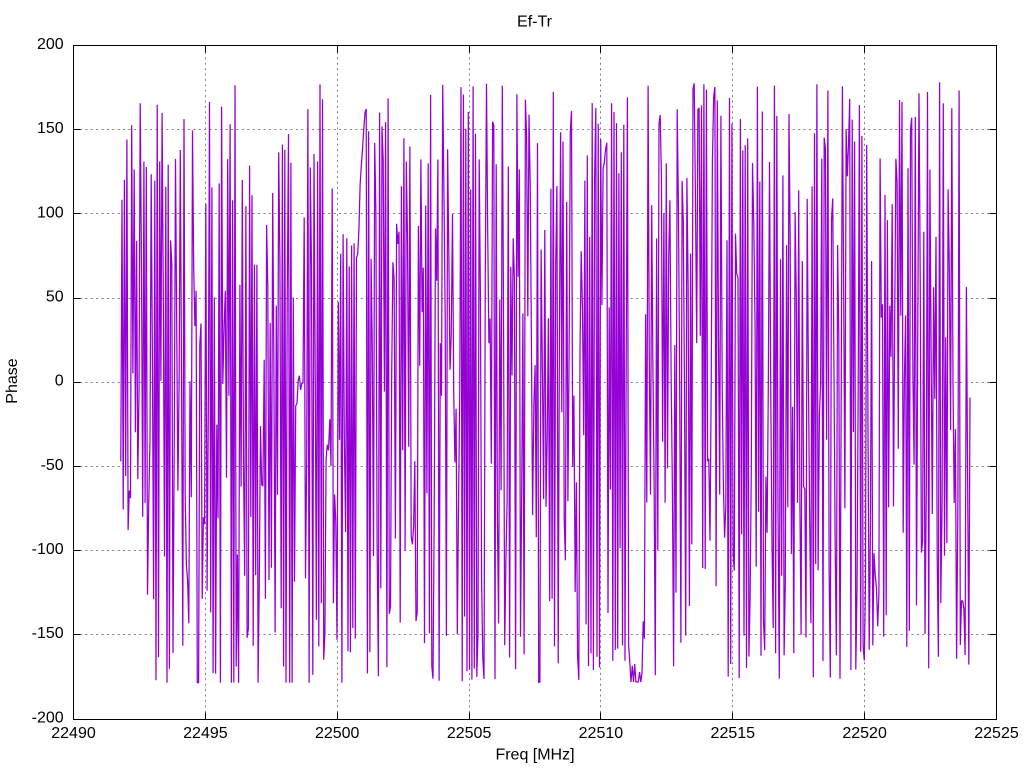 The image size is (1024, 768). Describe the element at coordinates (50, 44) in the screenshot. I see `svg-text: 200` at that location.